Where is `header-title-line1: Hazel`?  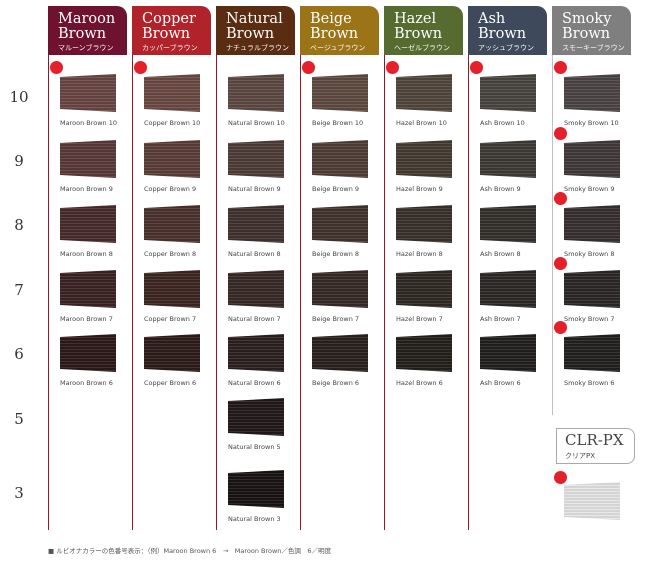 header-title-line1: Hazel is located at coordinates (415, 19).